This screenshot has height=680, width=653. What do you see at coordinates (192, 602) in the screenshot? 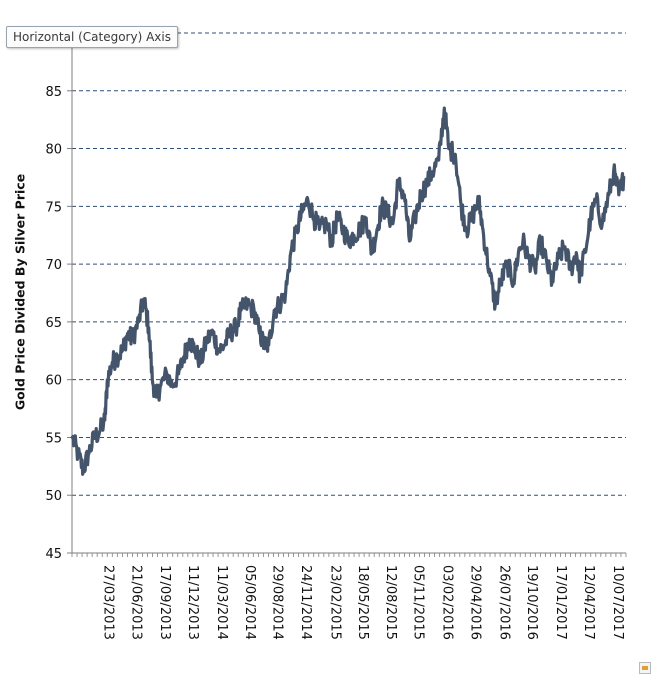
I see `x-tick-label: 11/12/2013` at bounding box center [192, 602].